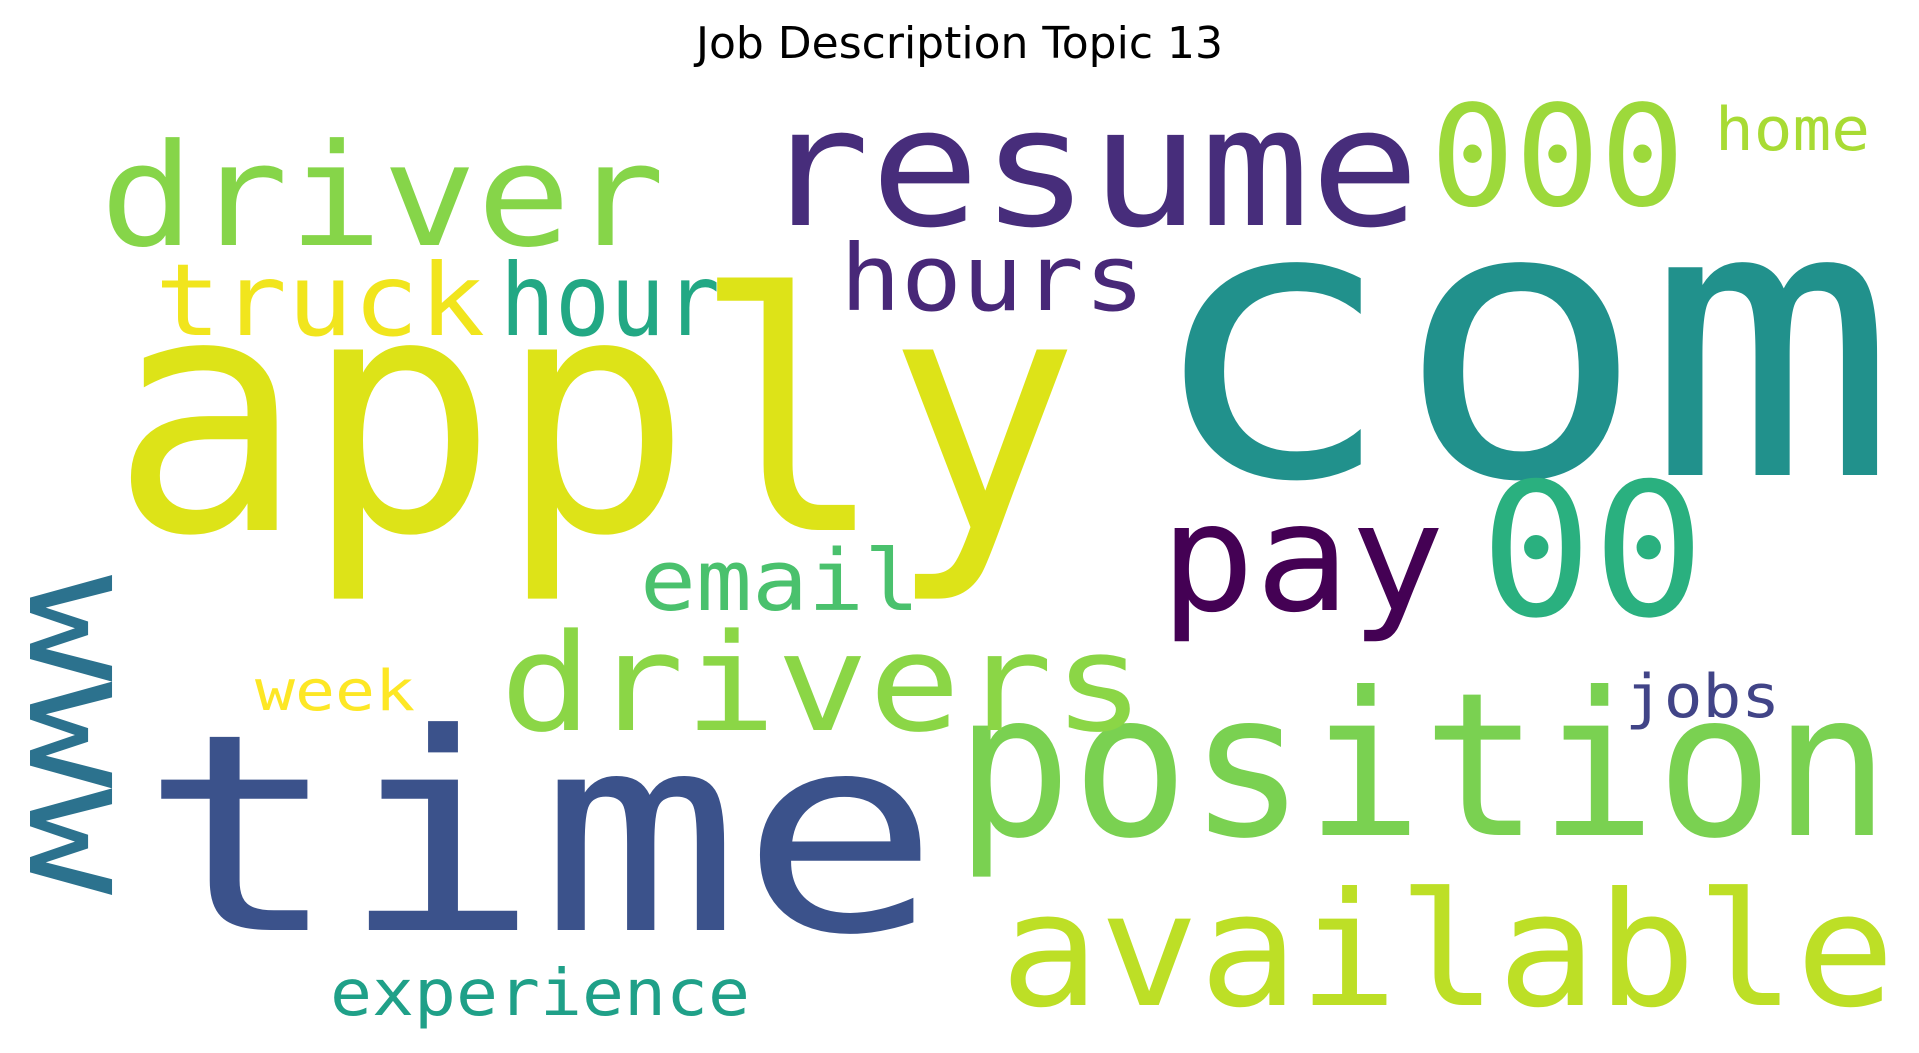 The height and width of the screenshot is (1053, 1919). Describe the element at coordinates (1557, 157) in the screenshot. I see `word-000: 000` at that location.